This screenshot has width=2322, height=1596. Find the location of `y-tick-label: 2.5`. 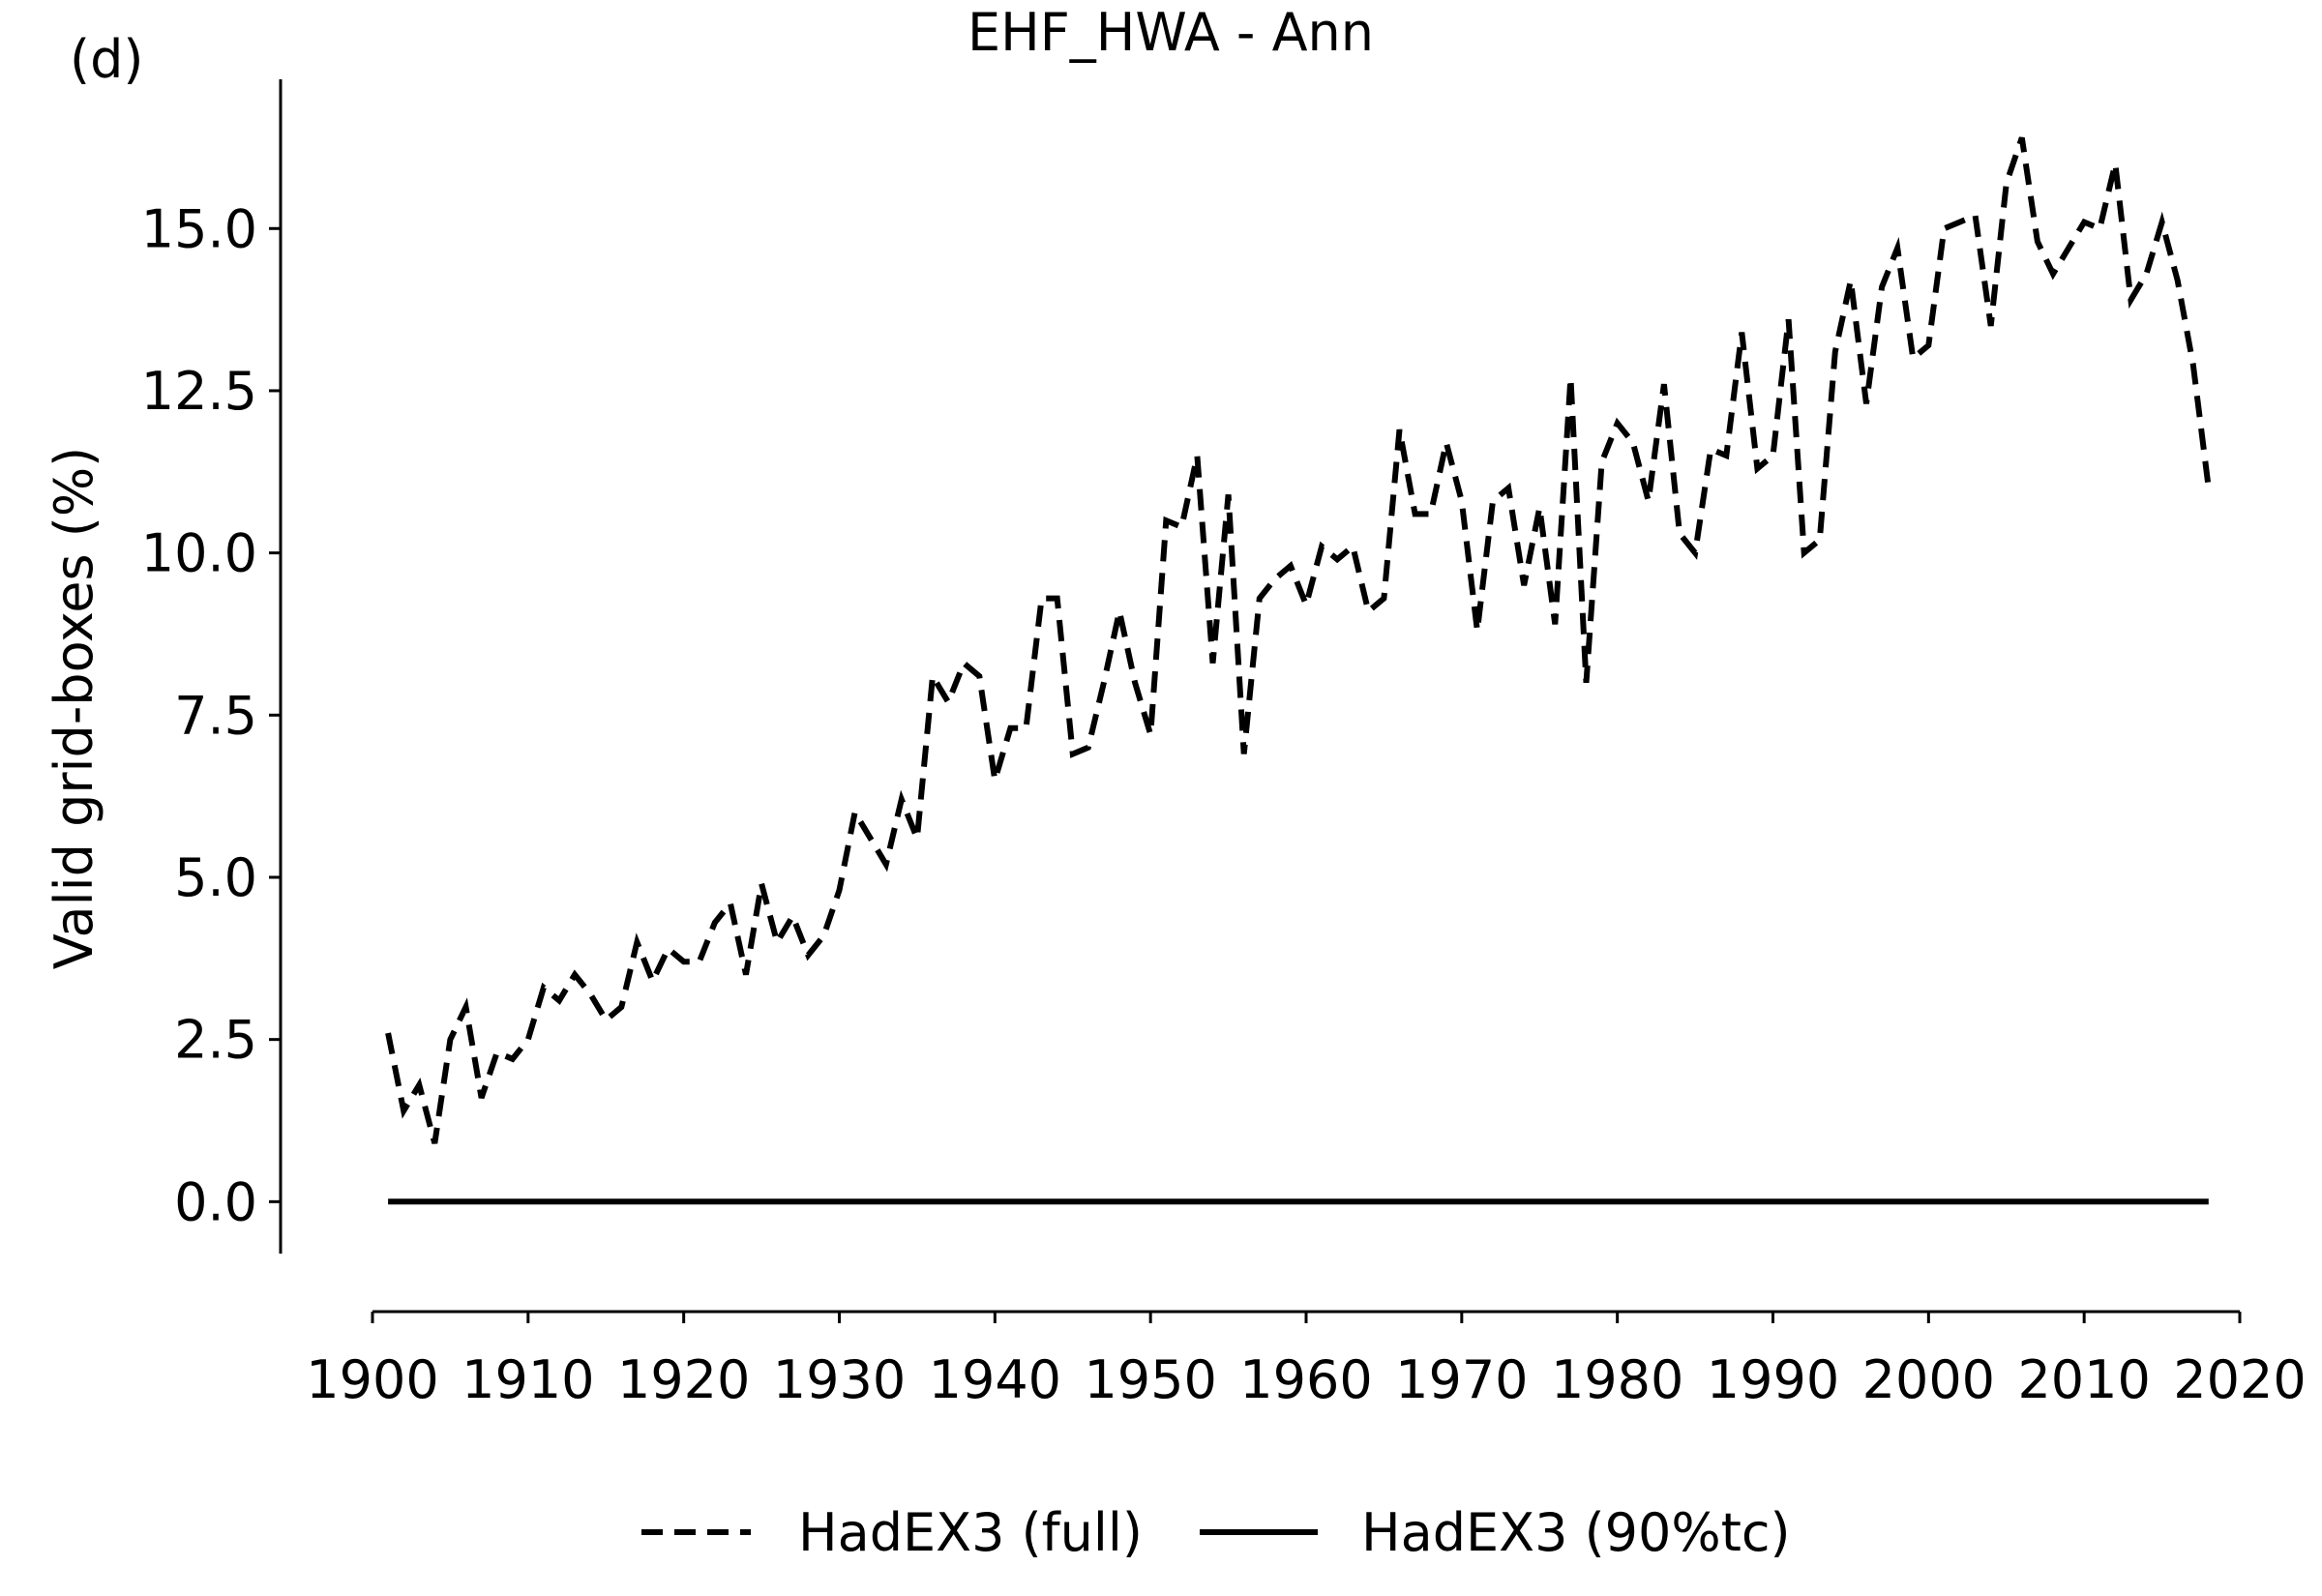

y-tick-label: 2.5 is located at coordinates (215, 1040).